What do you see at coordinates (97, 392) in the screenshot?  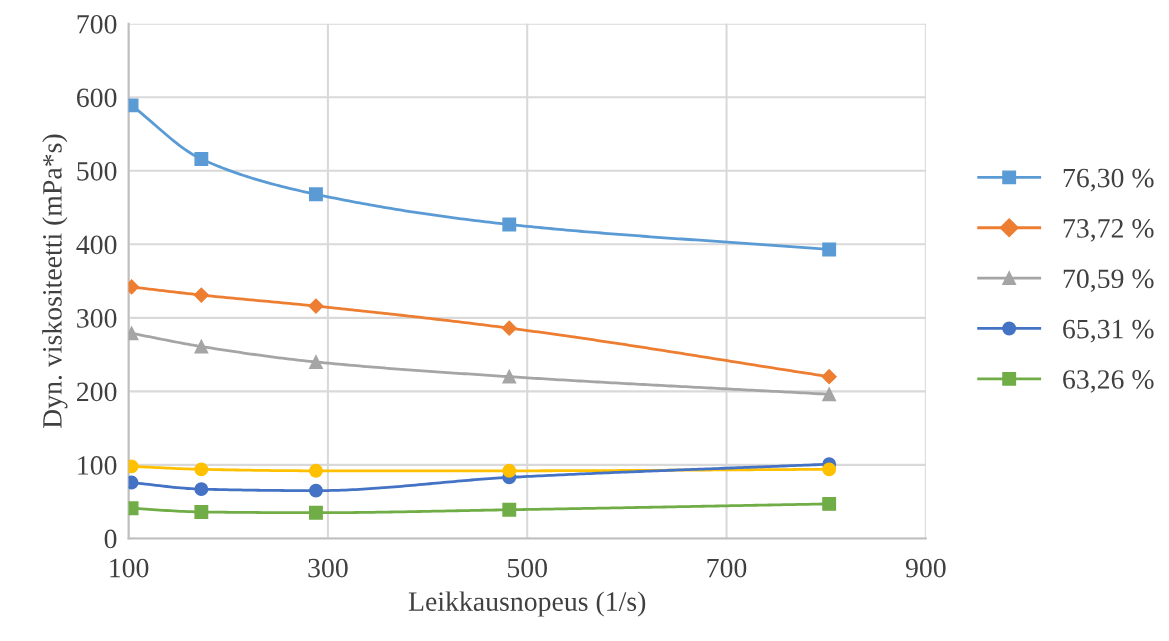 I see `y-tick-label: 200` at bounding box center [97, 392].